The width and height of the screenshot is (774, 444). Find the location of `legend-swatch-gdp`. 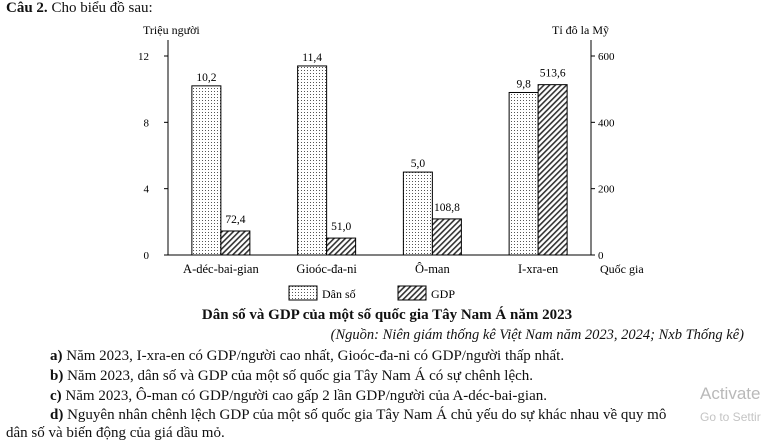

legend-swatch-gdp is located at coordinates (412, 293).